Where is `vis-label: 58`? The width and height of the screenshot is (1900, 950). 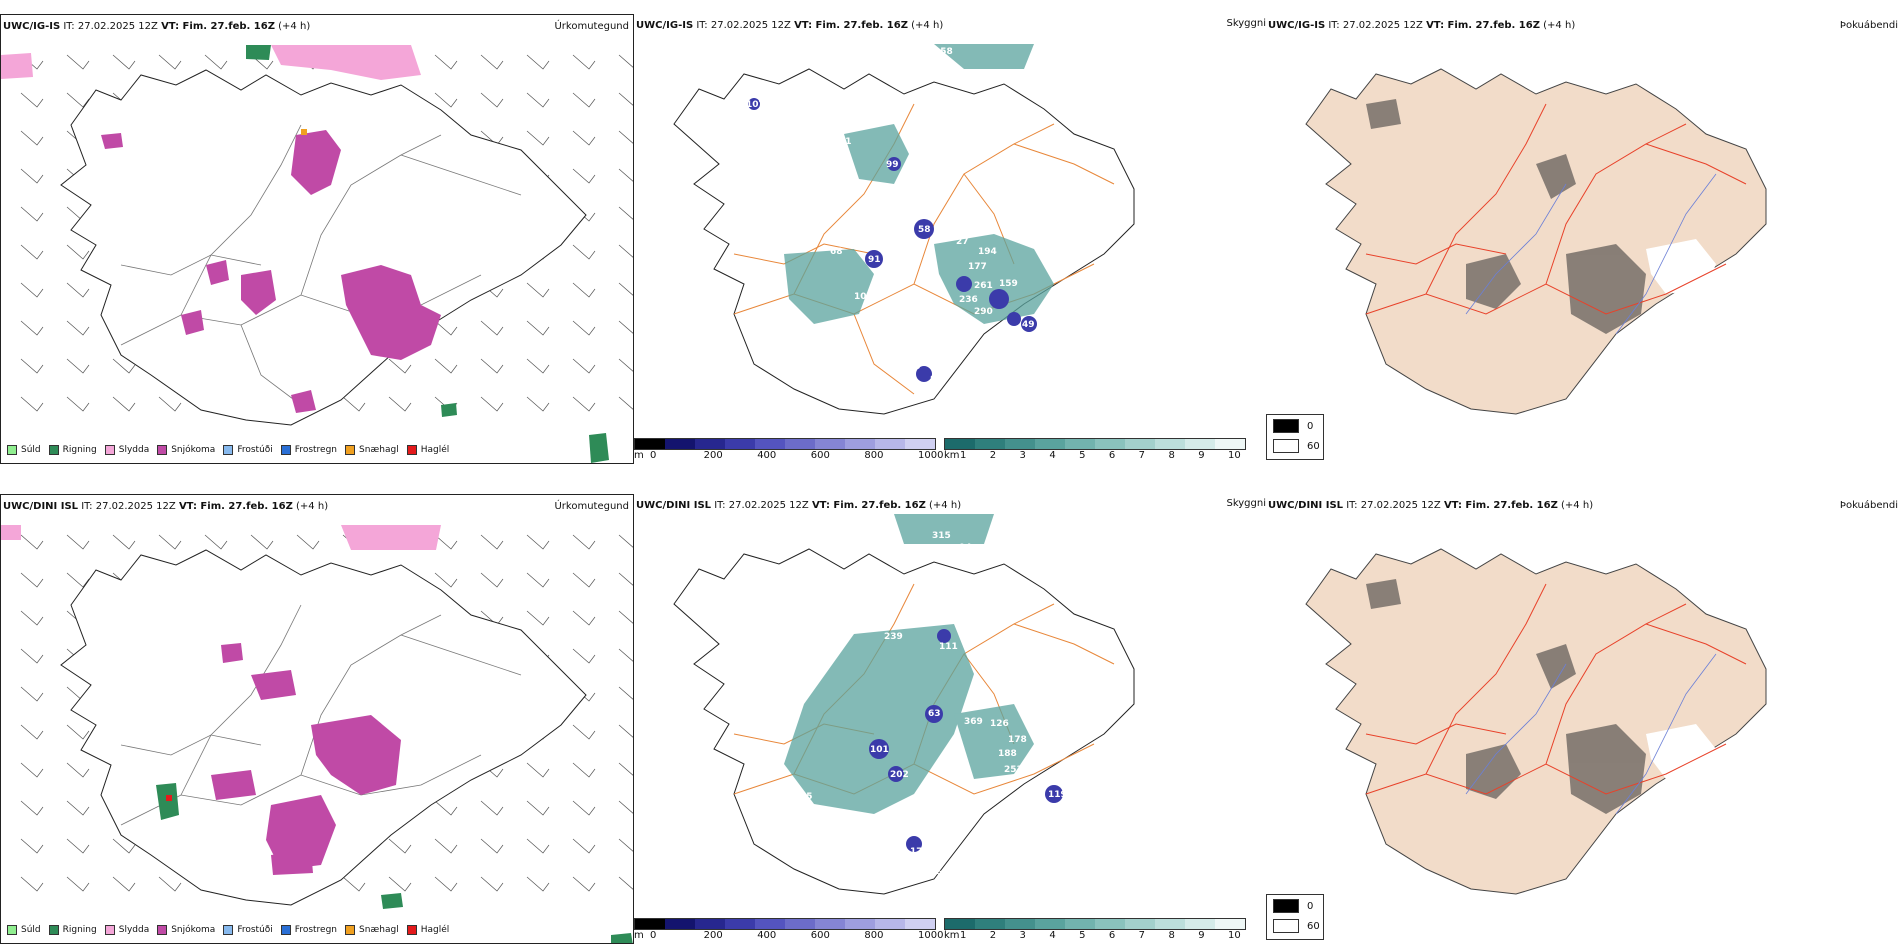
vis-label: 58 is located at coordinates (924, 230).